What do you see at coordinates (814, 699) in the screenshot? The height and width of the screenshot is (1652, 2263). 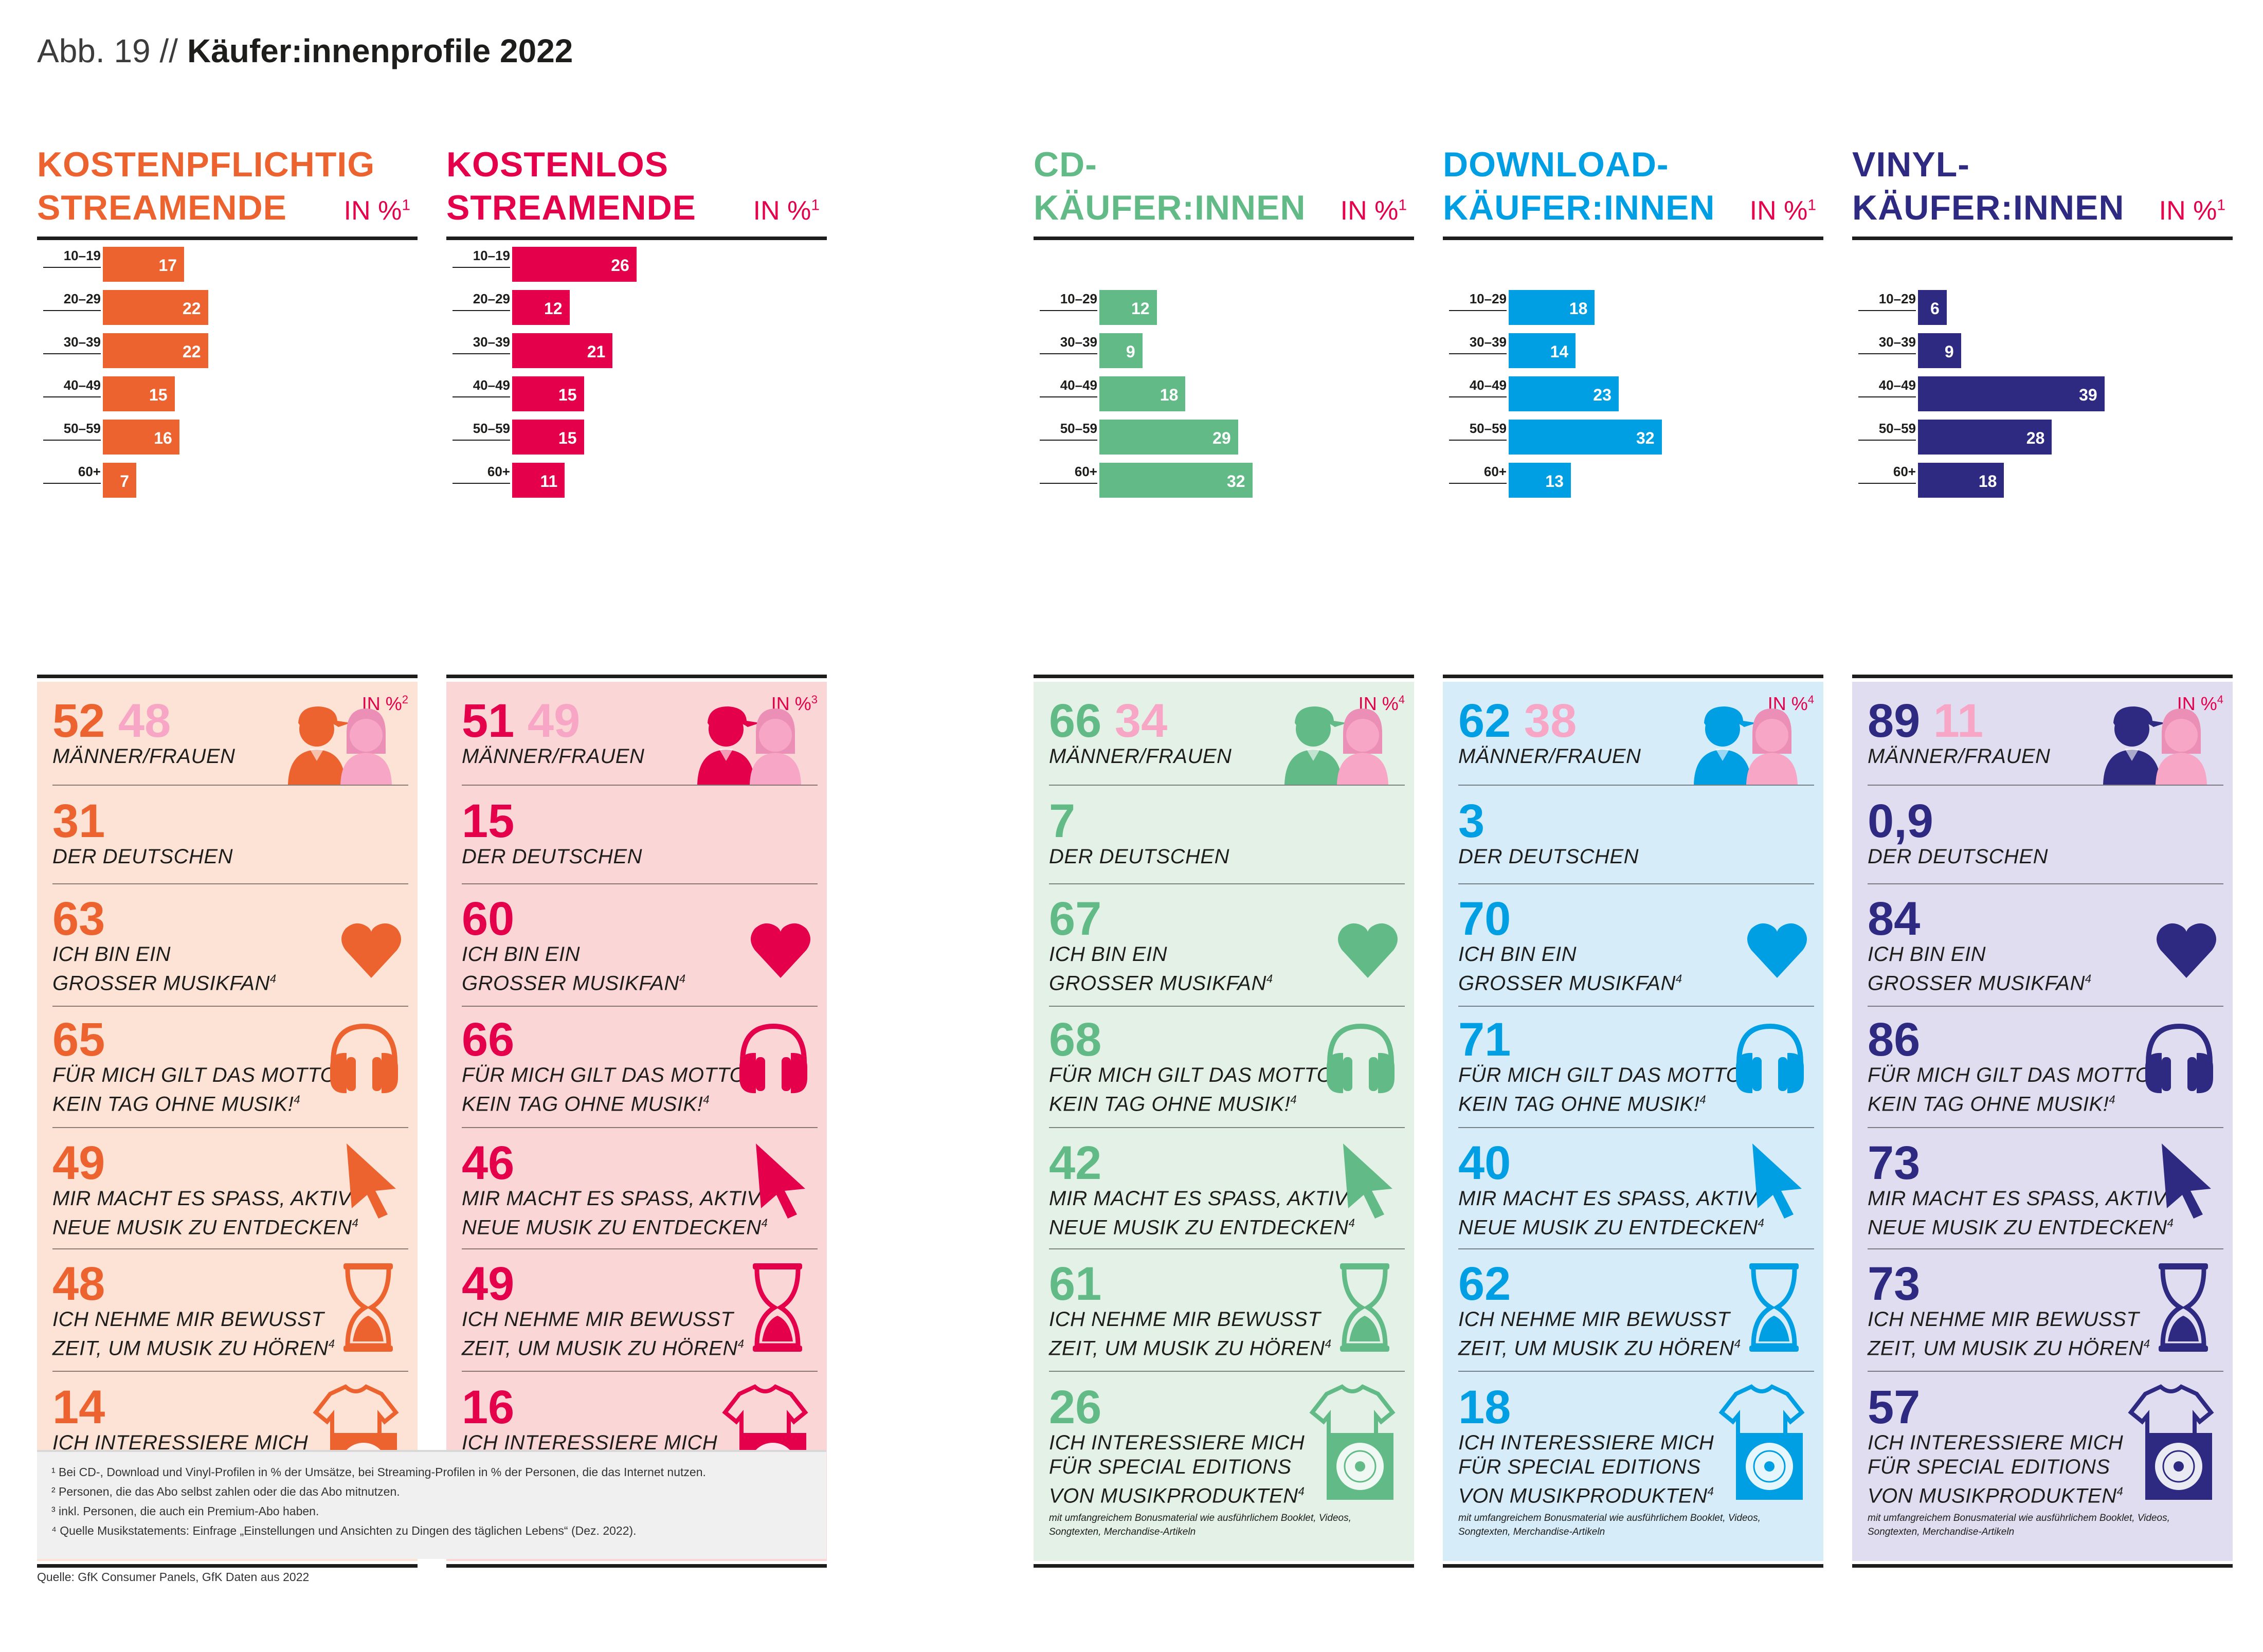 I see `panel-unit-footnote: 3` at bounding box center [814, 699].